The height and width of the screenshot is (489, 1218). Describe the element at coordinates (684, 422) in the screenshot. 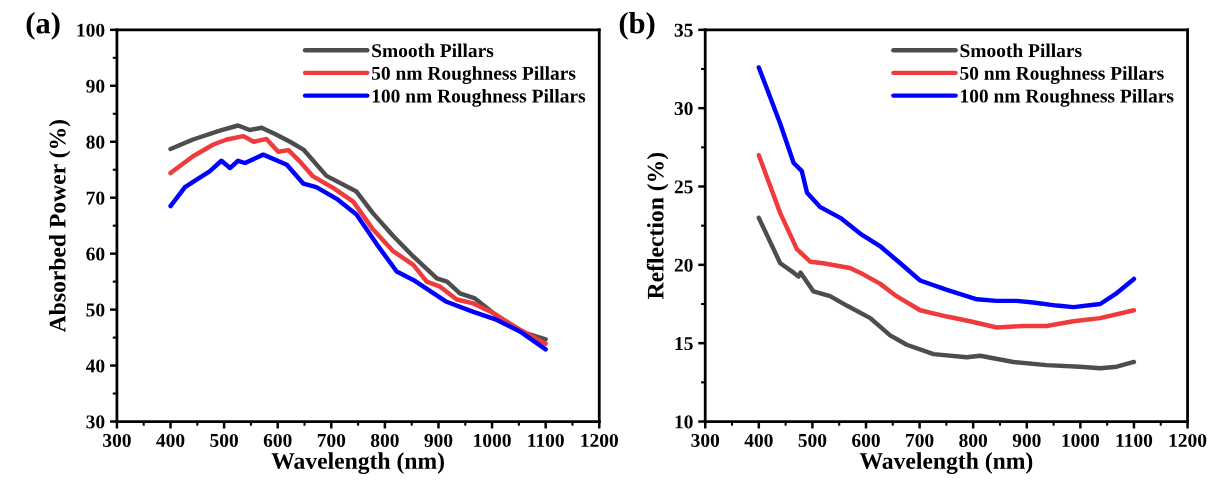

I see `y-tick-label: 10` at that location.